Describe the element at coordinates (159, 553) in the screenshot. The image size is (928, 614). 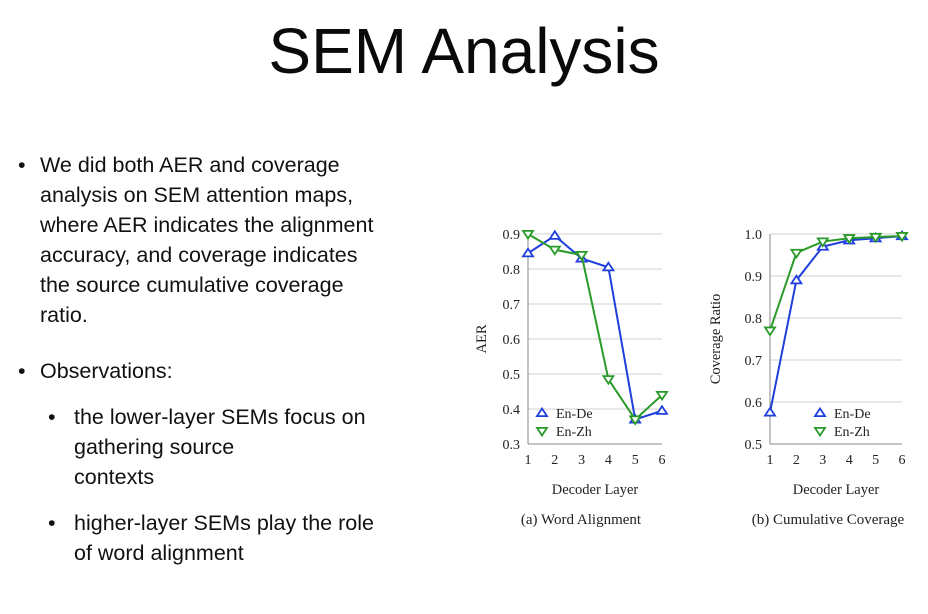
I see `sub-bullet-line: of word alignment` at that location.